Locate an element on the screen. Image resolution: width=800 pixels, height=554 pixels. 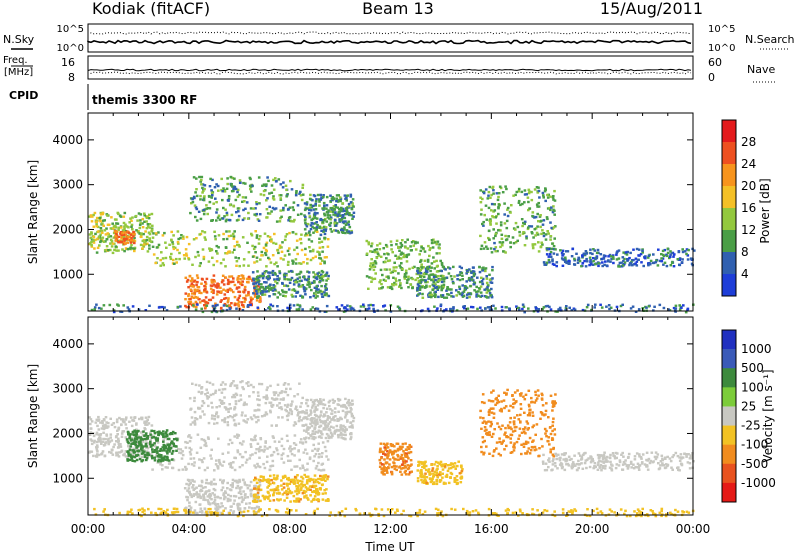
y-tick-label: 3000 is located at coordinates (67, 185).